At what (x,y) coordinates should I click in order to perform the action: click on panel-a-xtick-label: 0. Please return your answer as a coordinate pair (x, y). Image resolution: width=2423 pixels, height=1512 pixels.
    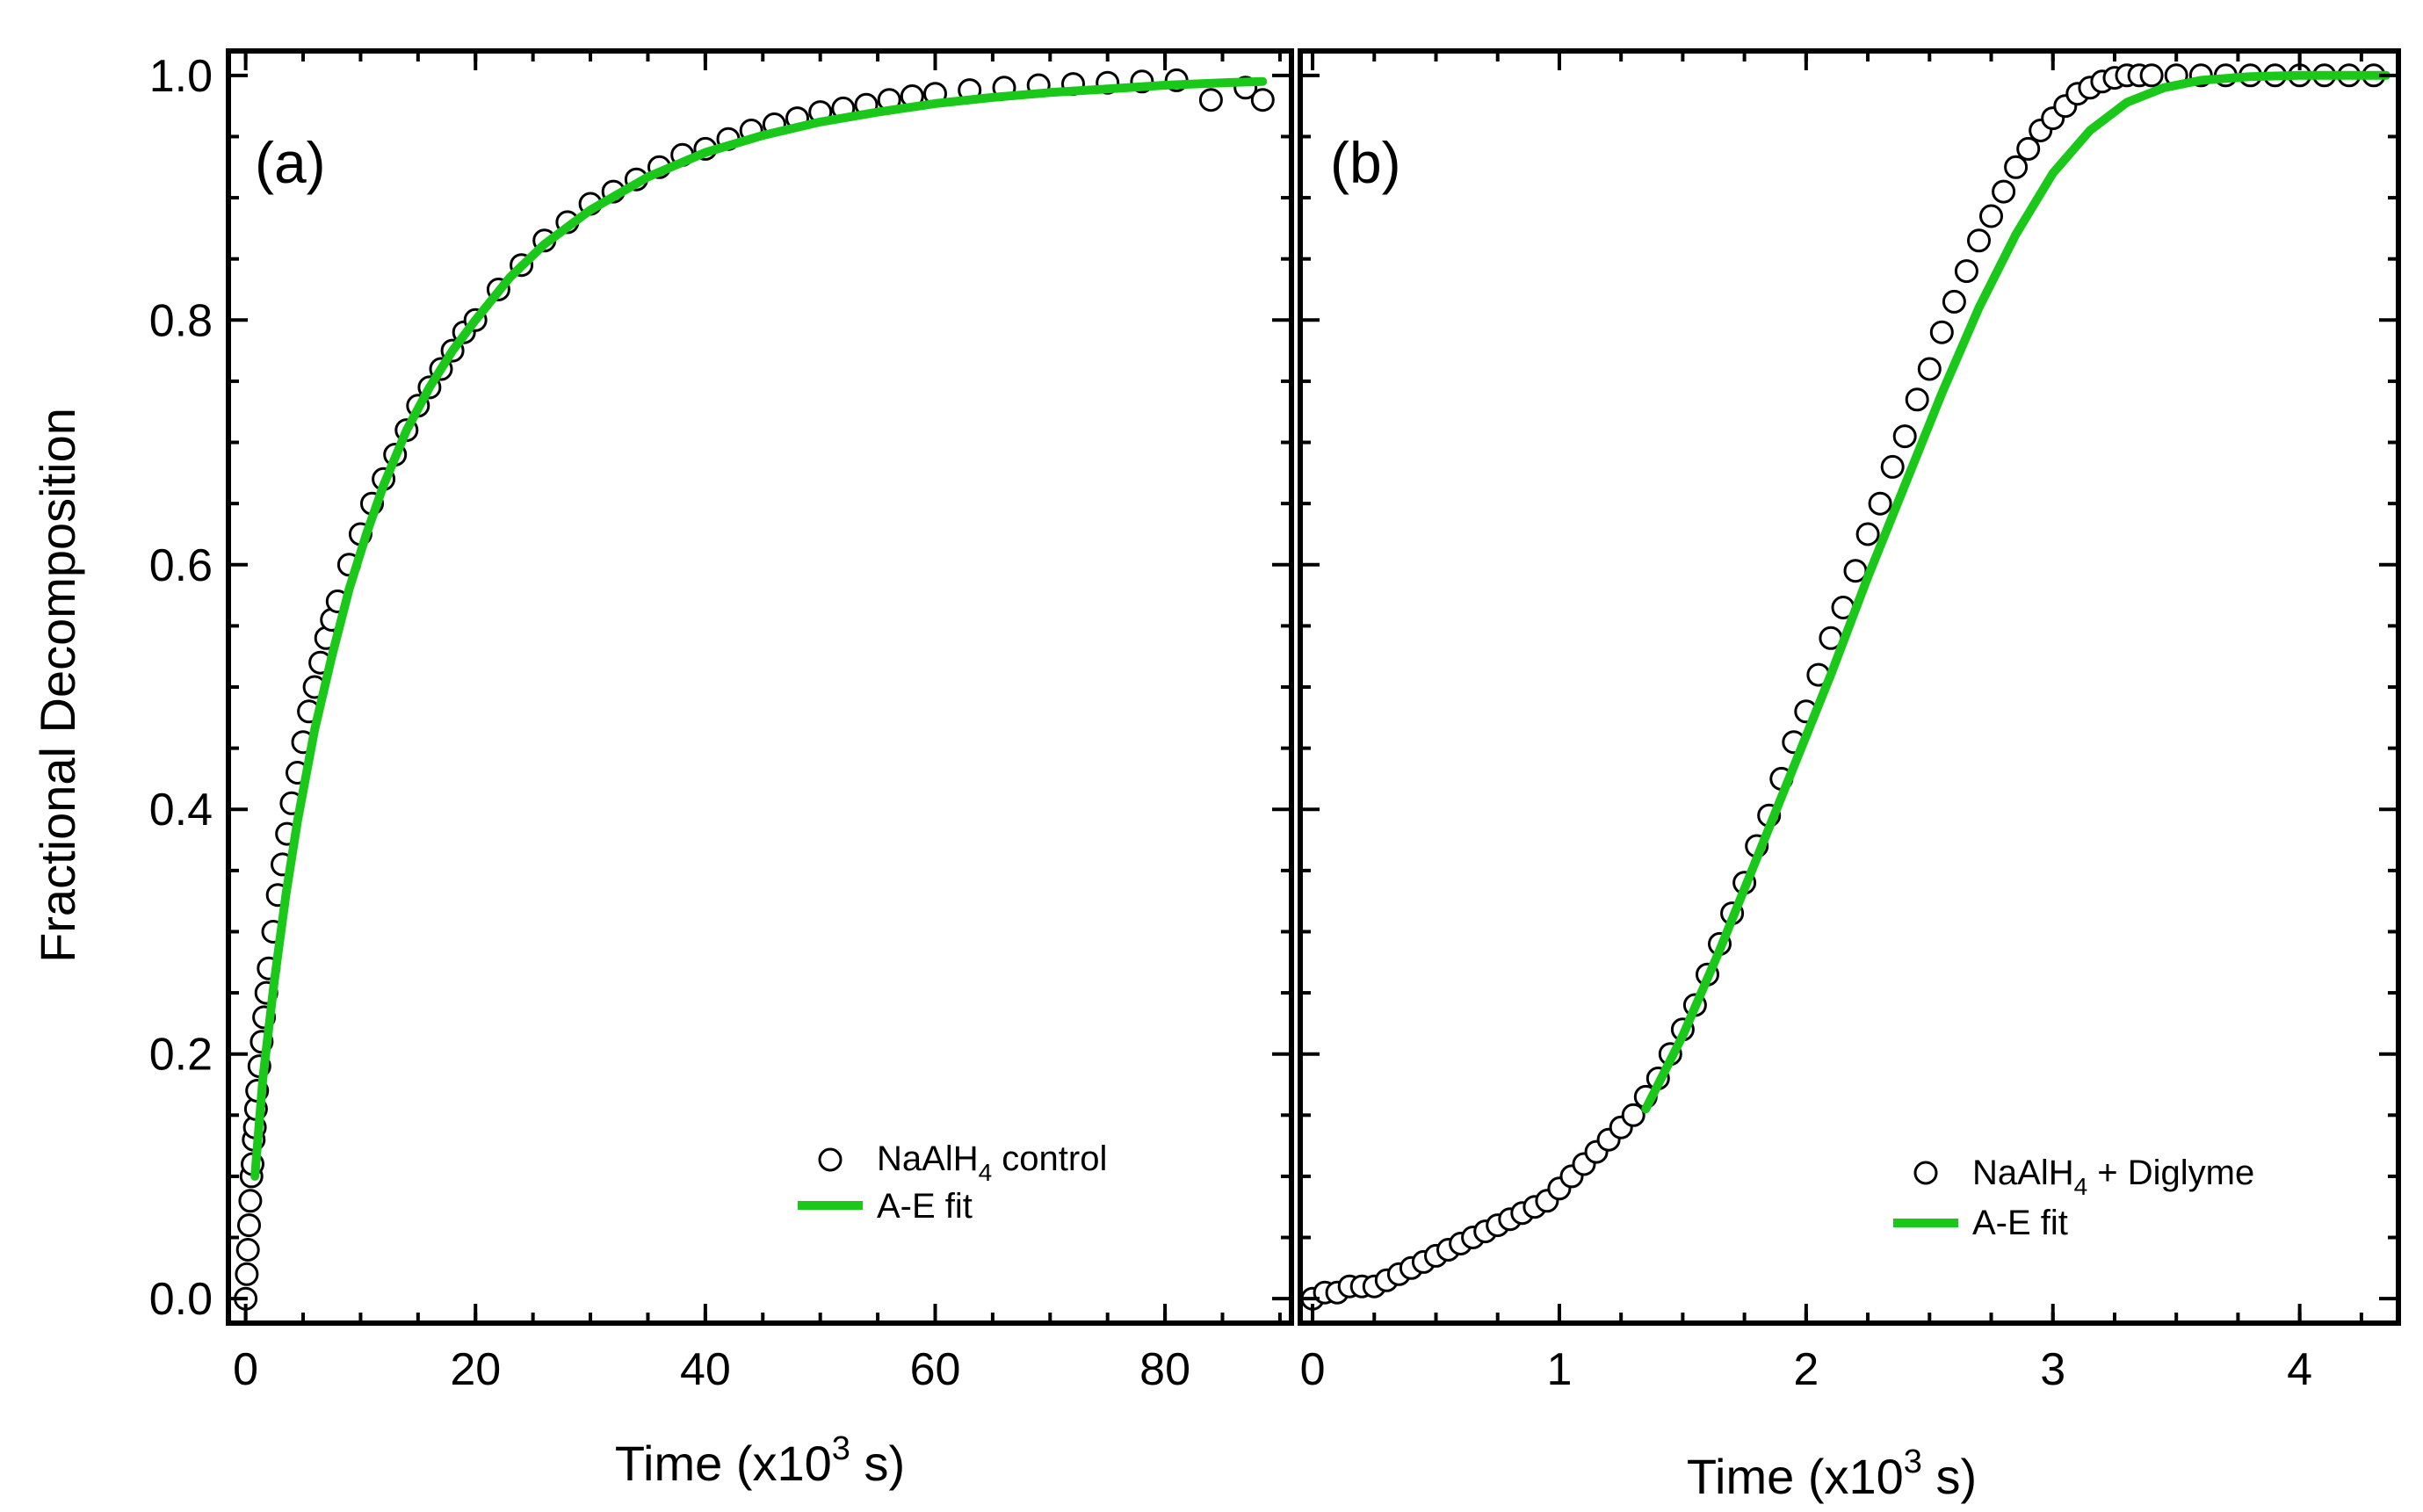
    Looking at the image, I should click on (245, 1370).